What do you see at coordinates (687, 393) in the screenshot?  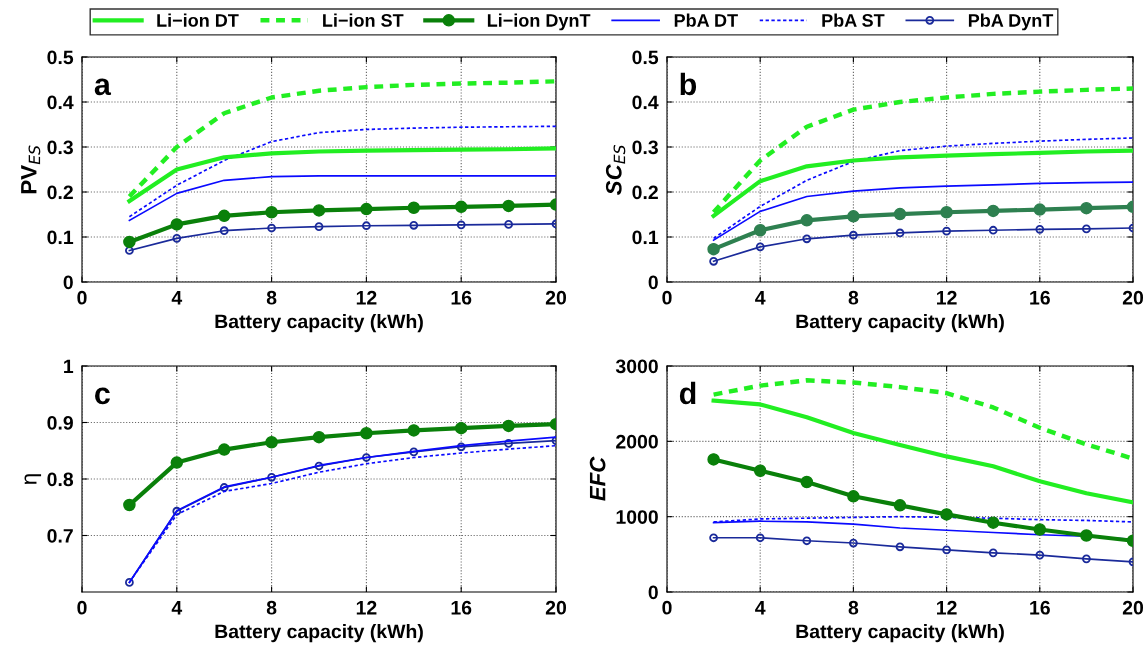 I see `annotation: d` at bounding box center [687, 393].